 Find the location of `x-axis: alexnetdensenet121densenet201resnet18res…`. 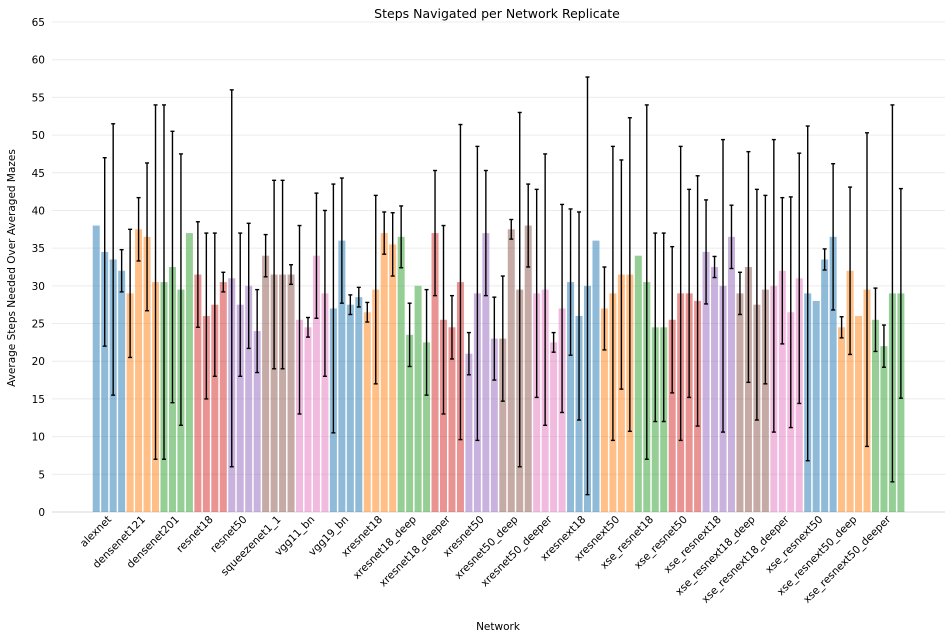

x-axis: alexnetdensenet121densenet201resnet18res… is located at coordinates (486, 559).